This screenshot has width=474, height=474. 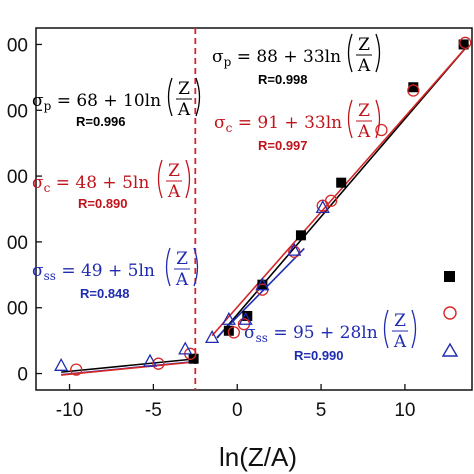 What do you see at coordinates (319, 355) in the screenshot?
I see `r-value: R=0.990` at bounding box center [319, 355].